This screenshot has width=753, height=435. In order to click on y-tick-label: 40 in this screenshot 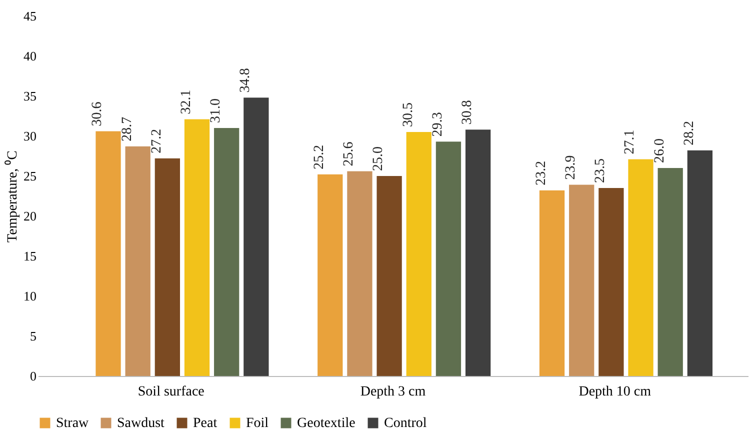, I will do `click(30, 56)`.